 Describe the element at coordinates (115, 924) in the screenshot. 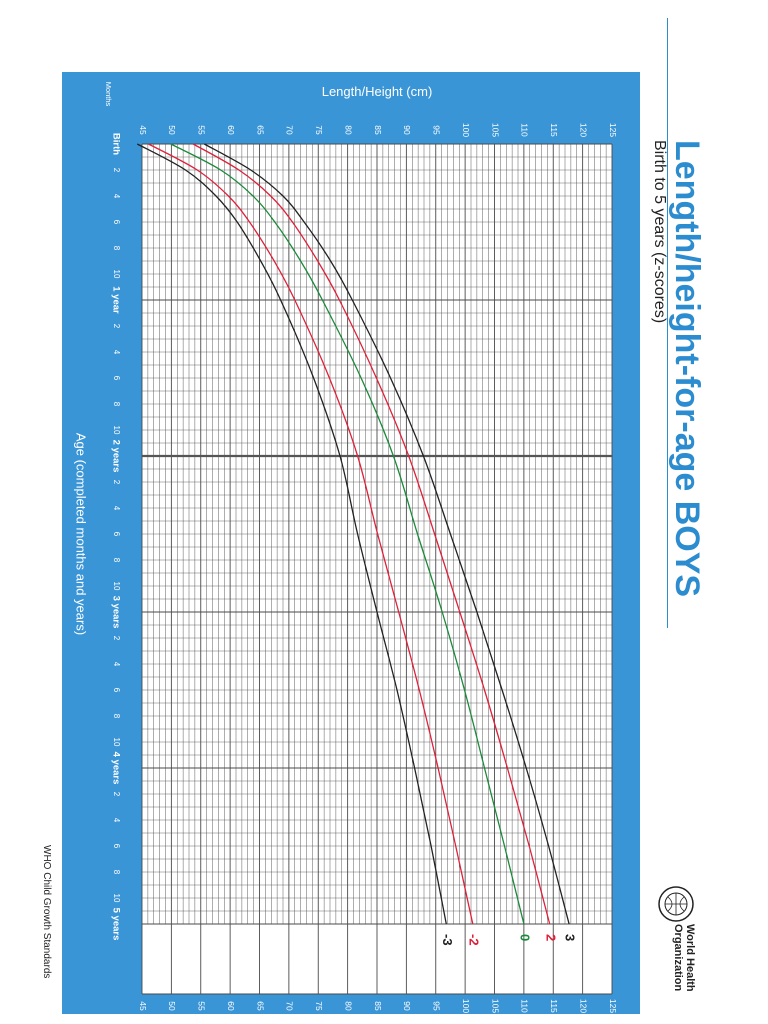

I see `x-tick-label: 5 years` at that location.